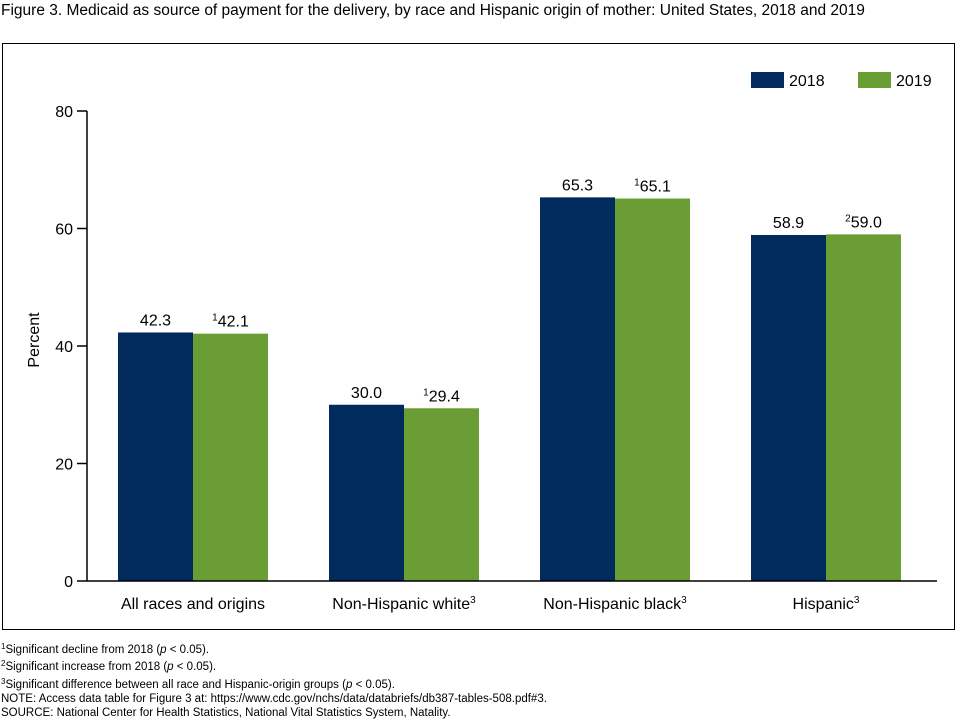 The image size is (960, 720). Describe the element at coordinates (863, 222) in the screenshot. I see `data-label-2019-4: 259.0` at that location.